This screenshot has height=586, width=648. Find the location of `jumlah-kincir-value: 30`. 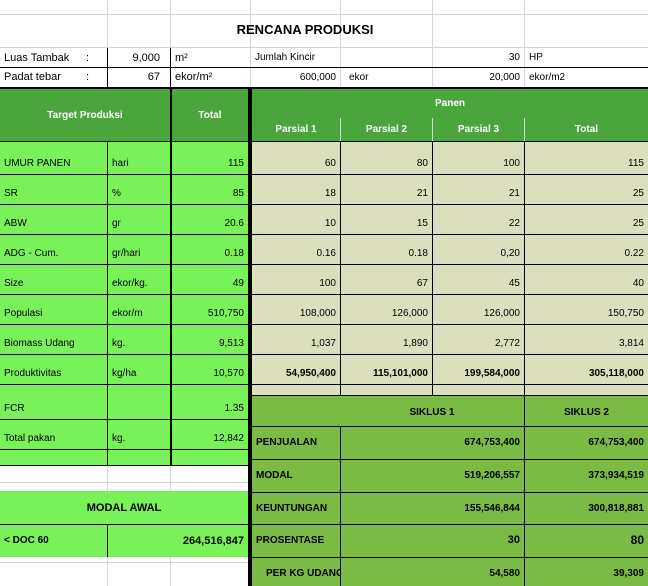

jumlah-kincir-value: 30 is located at coordinates (514, 57).